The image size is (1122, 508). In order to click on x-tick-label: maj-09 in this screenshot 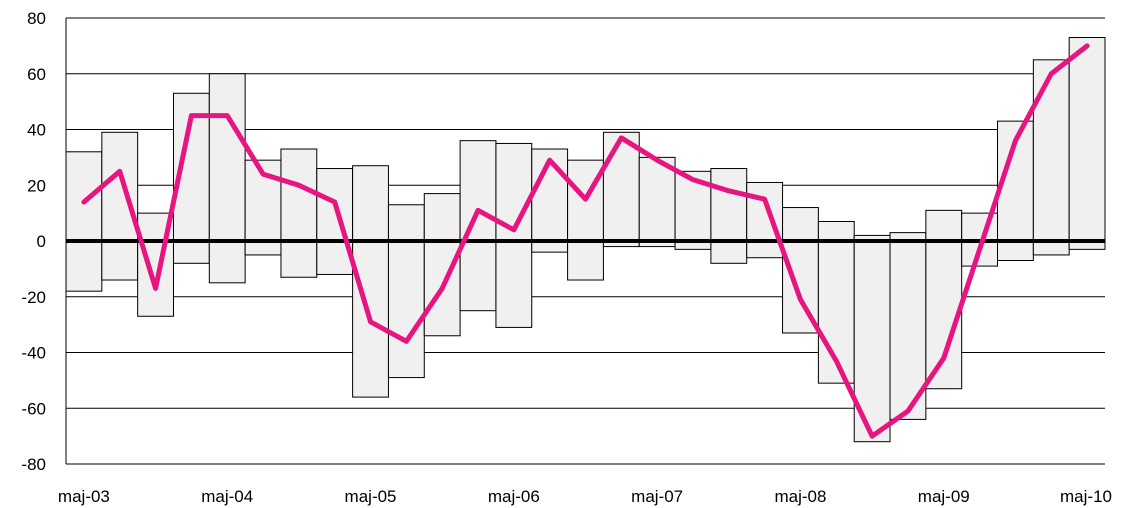, I will do `click(944, 496)`.